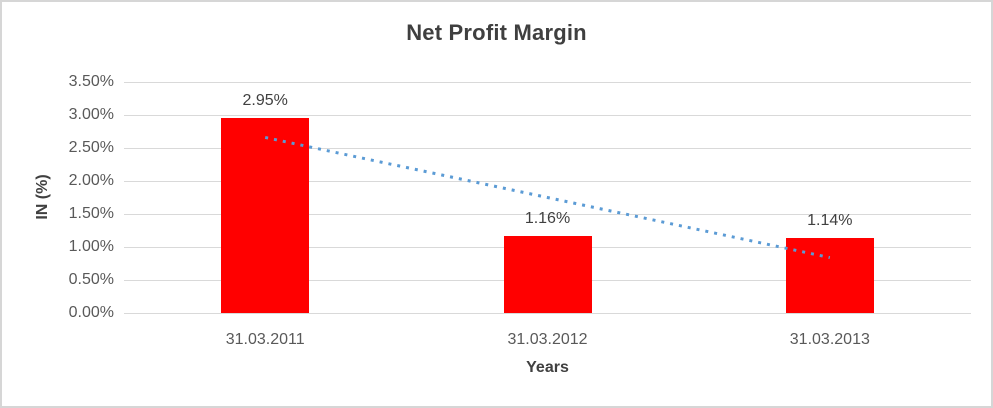 This screenshot has height=408, width=993. Describe the element at coordinates (91, 312) in the screenshot. I see `y-axis-tick-label: 0.00%` at that location.